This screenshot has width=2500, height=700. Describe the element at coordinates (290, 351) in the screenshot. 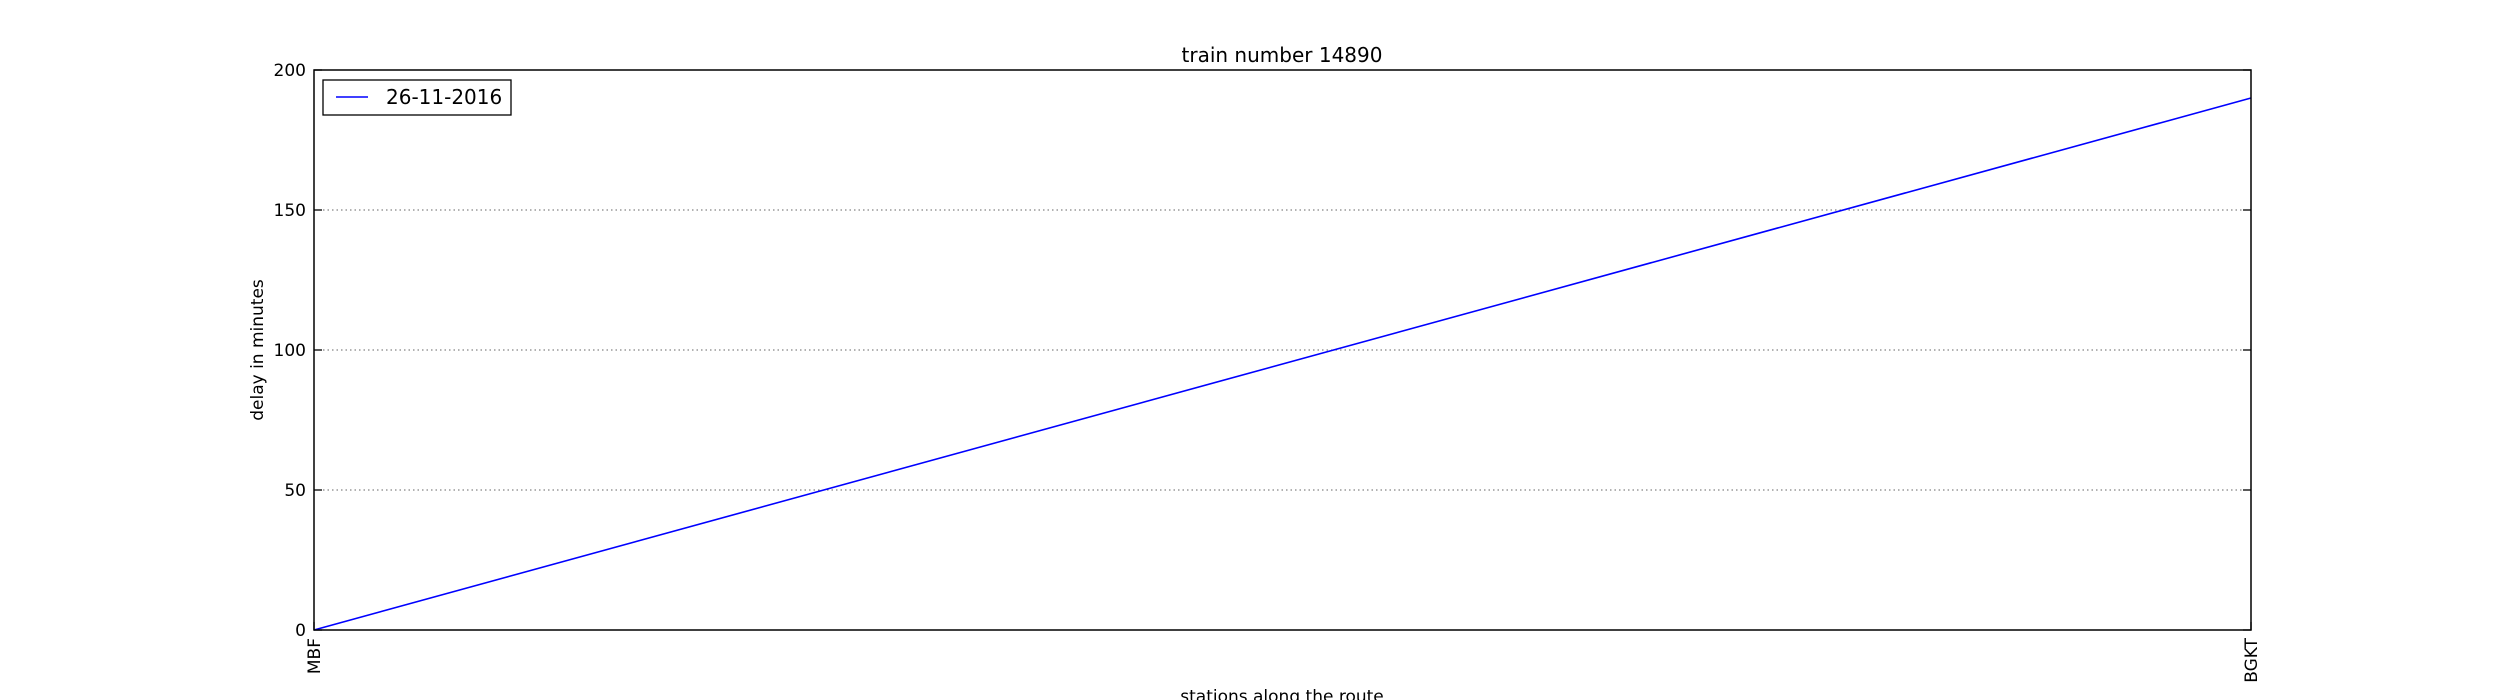

I see `y-tick-label: 100` at that location.